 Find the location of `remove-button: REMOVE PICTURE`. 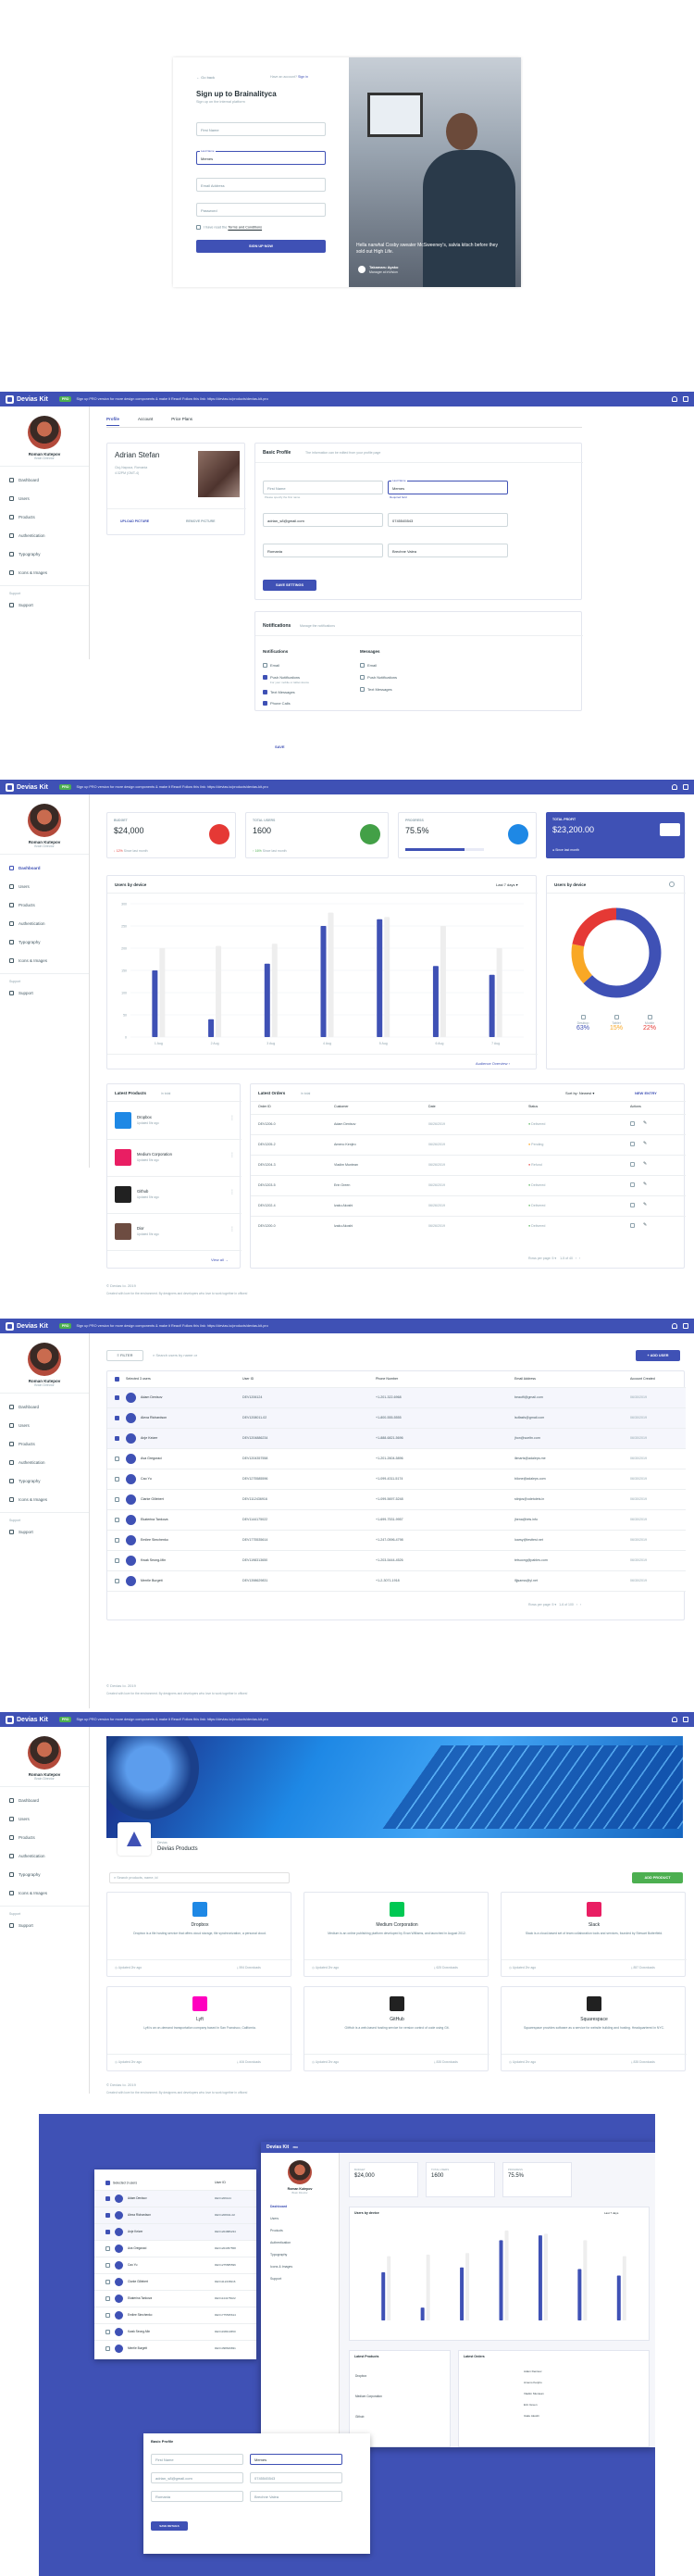

remove-button: REMOVE PICTURE is located at coordinates (201, 521).